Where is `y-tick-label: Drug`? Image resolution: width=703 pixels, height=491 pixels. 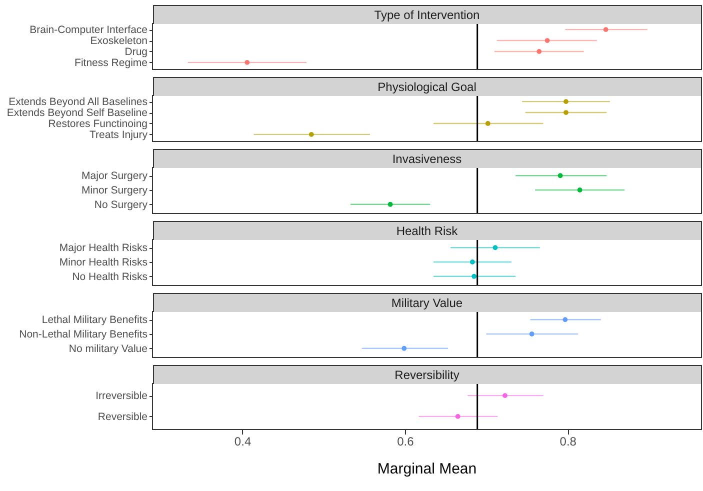
y-tick-label: Drug is located at coordinates (136, 52).